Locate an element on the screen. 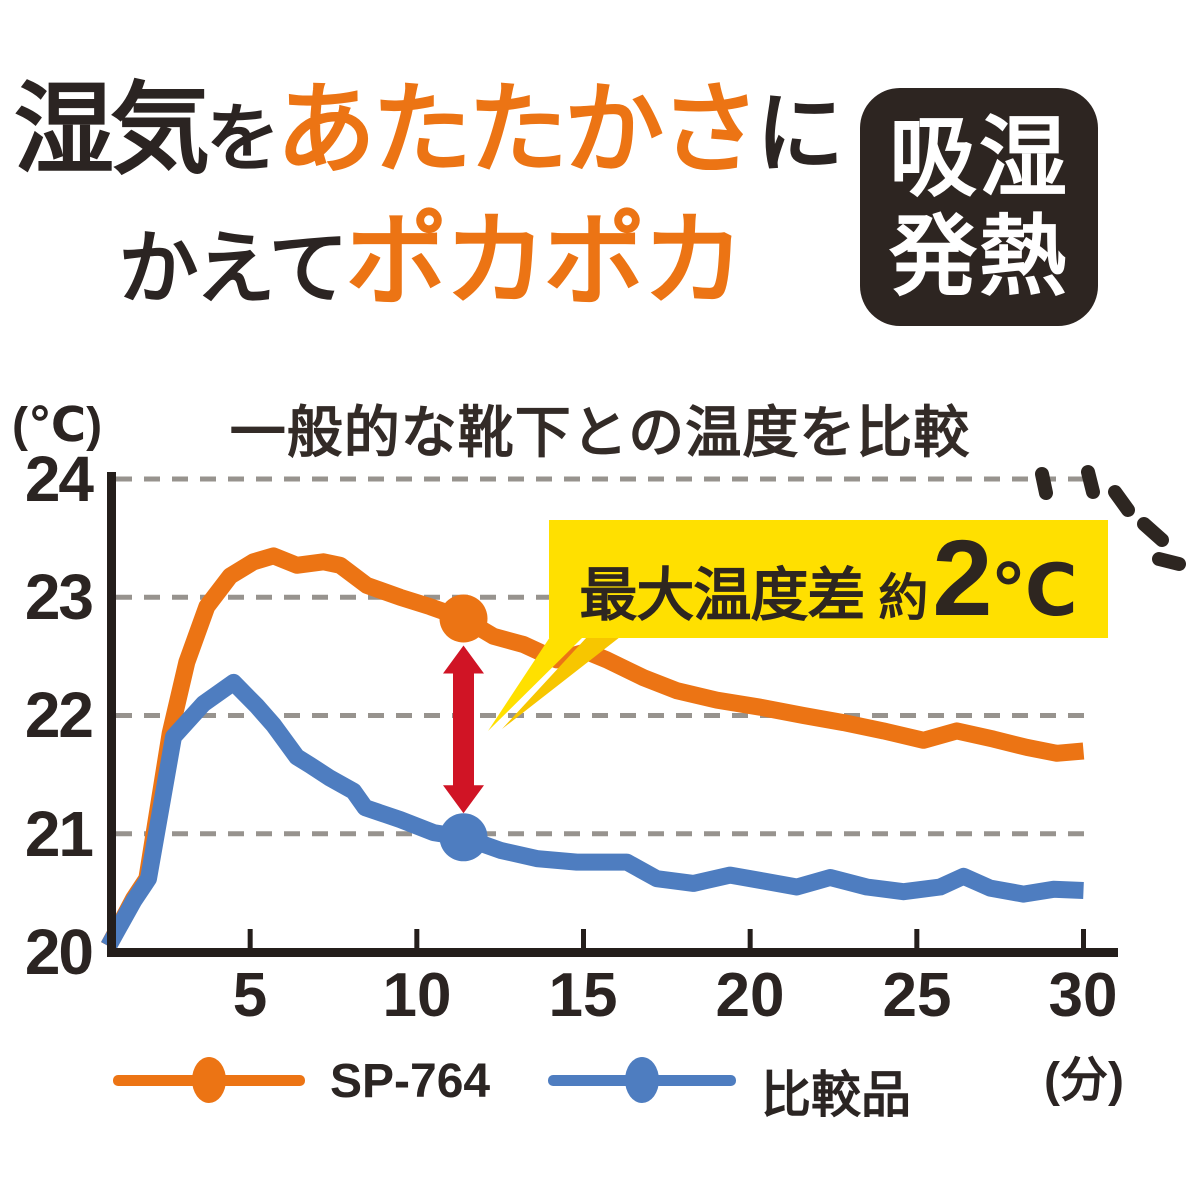 The image size is (1200, 1200). sp764-marker-dot is located at coordinates (463, 618).